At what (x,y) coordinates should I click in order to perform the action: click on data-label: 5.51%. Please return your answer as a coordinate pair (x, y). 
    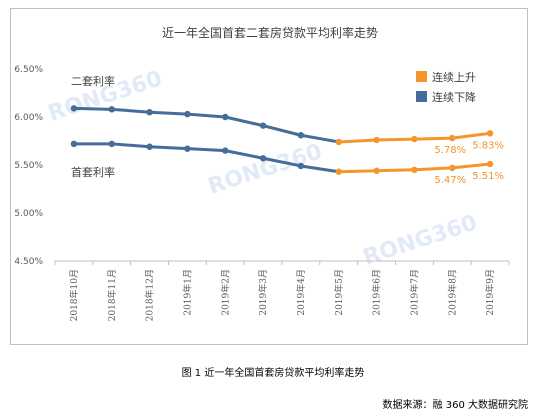
    Looking at the image, I should click on (488, 176).